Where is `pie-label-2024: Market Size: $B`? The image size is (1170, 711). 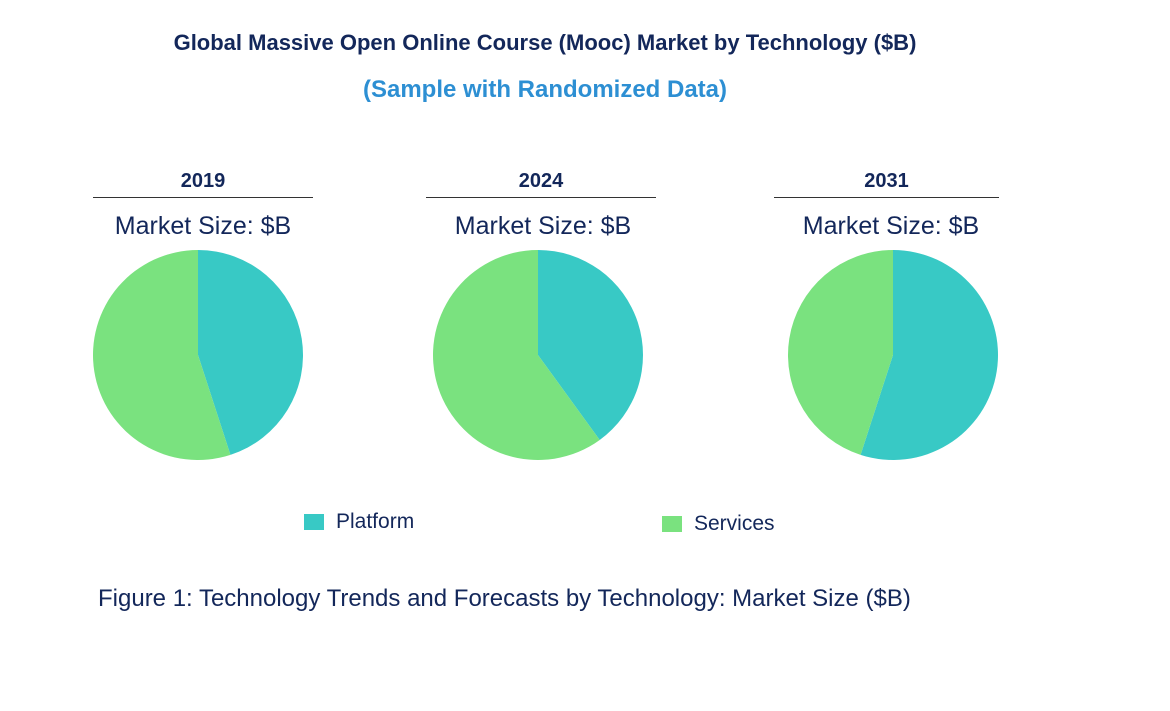 pie-label-2024: Market Size: $B is located at coordinates (543, 226).